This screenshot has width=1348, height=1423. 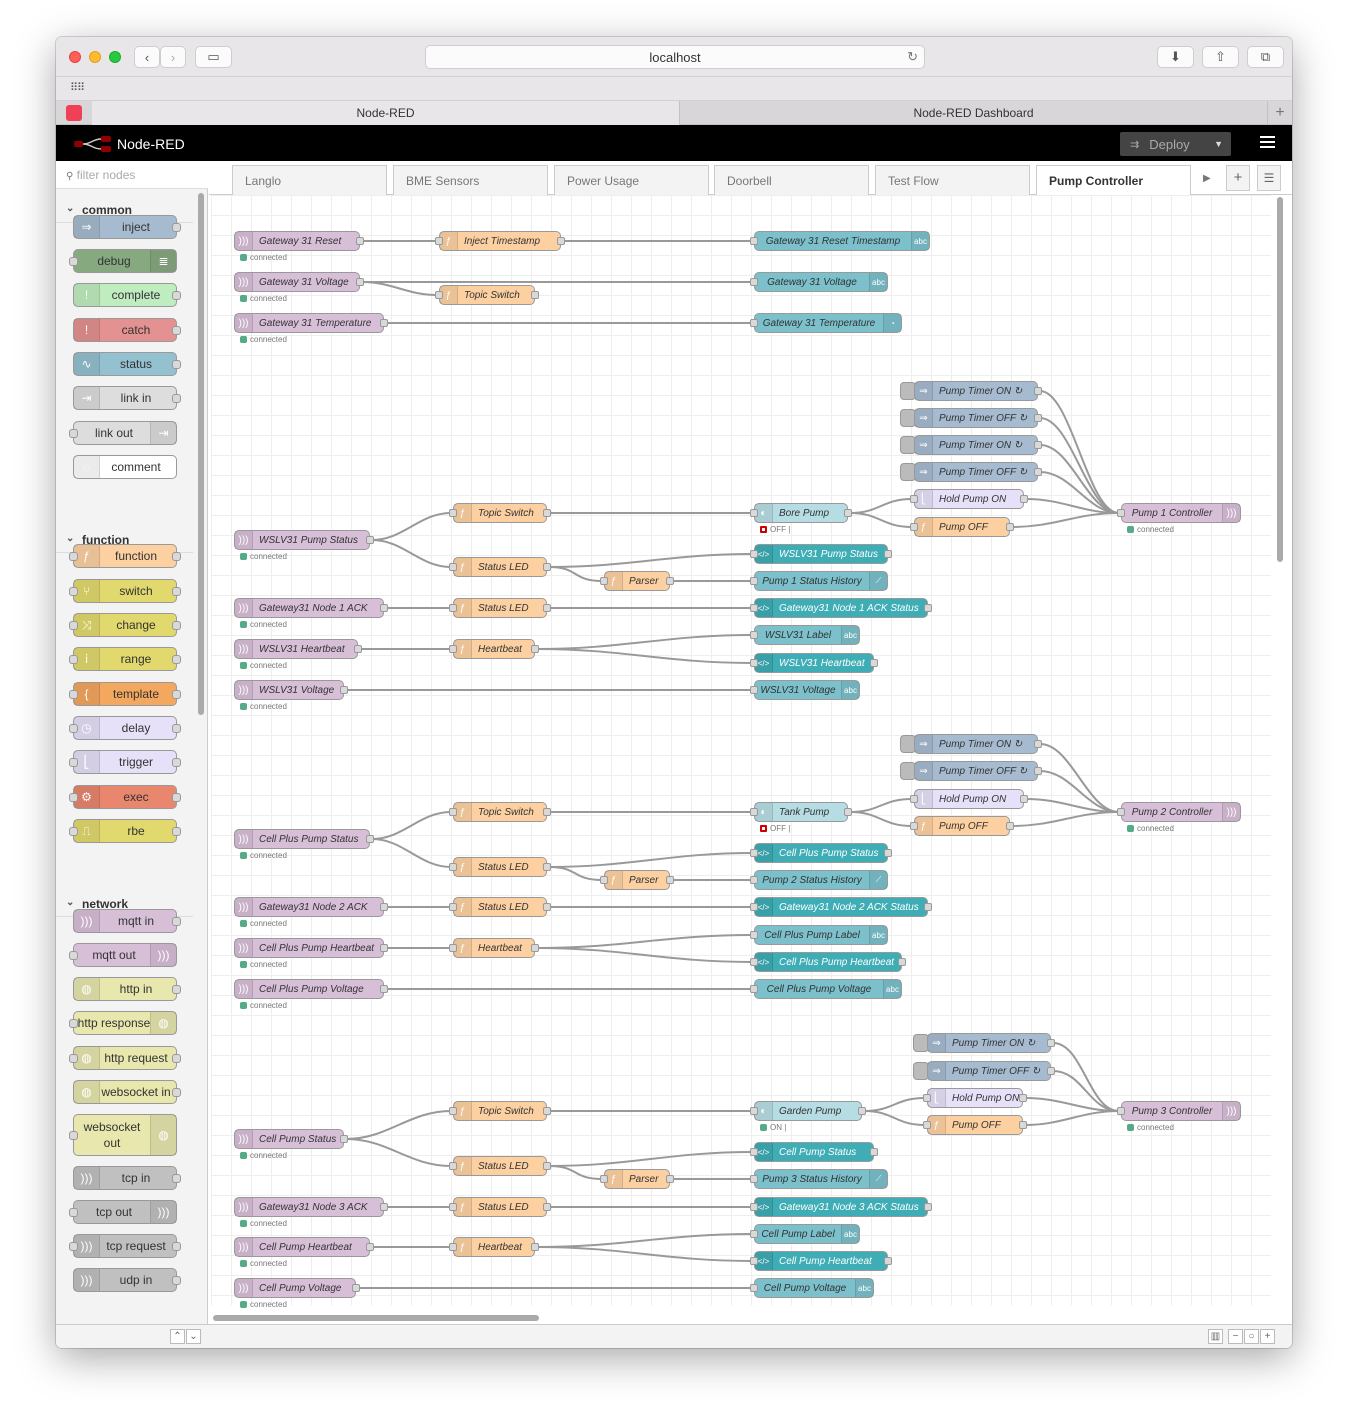 What do you see at coordinates (304, 1247) in the screenshot?
I see `flow-node-hb3: ))) Cell Pump Heartbeat` at bounding box center [304, 1247].